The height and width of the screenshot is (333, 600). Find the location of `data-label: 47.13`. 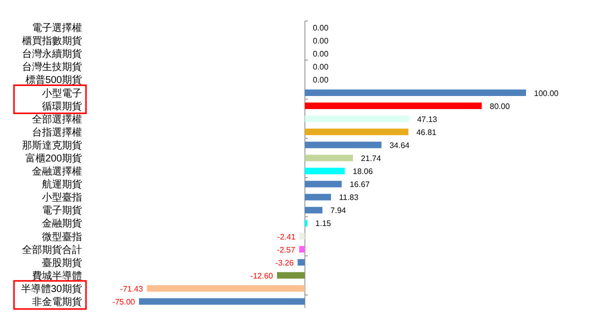

data-label: 47.13 is located at coordinates (427, 119).